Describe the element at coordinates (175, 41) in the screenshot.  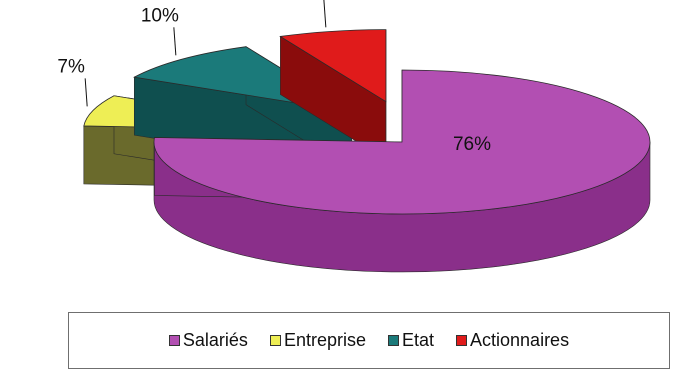
I see `leader-line-etat` at that location.